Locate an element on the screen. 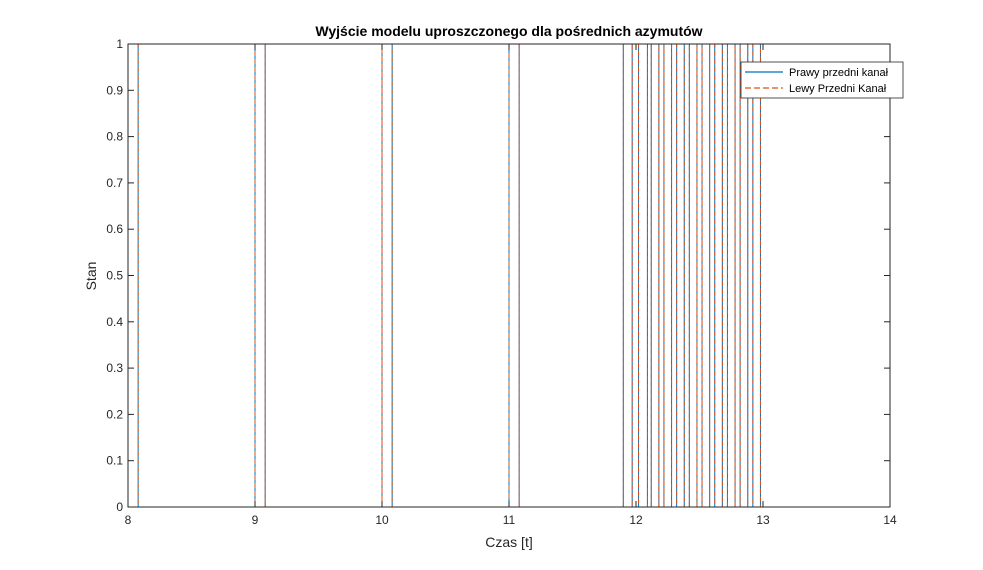 Image resolution: width=983 pixels, height=570 pixels. legend-box is located at coordinates (822, 80).